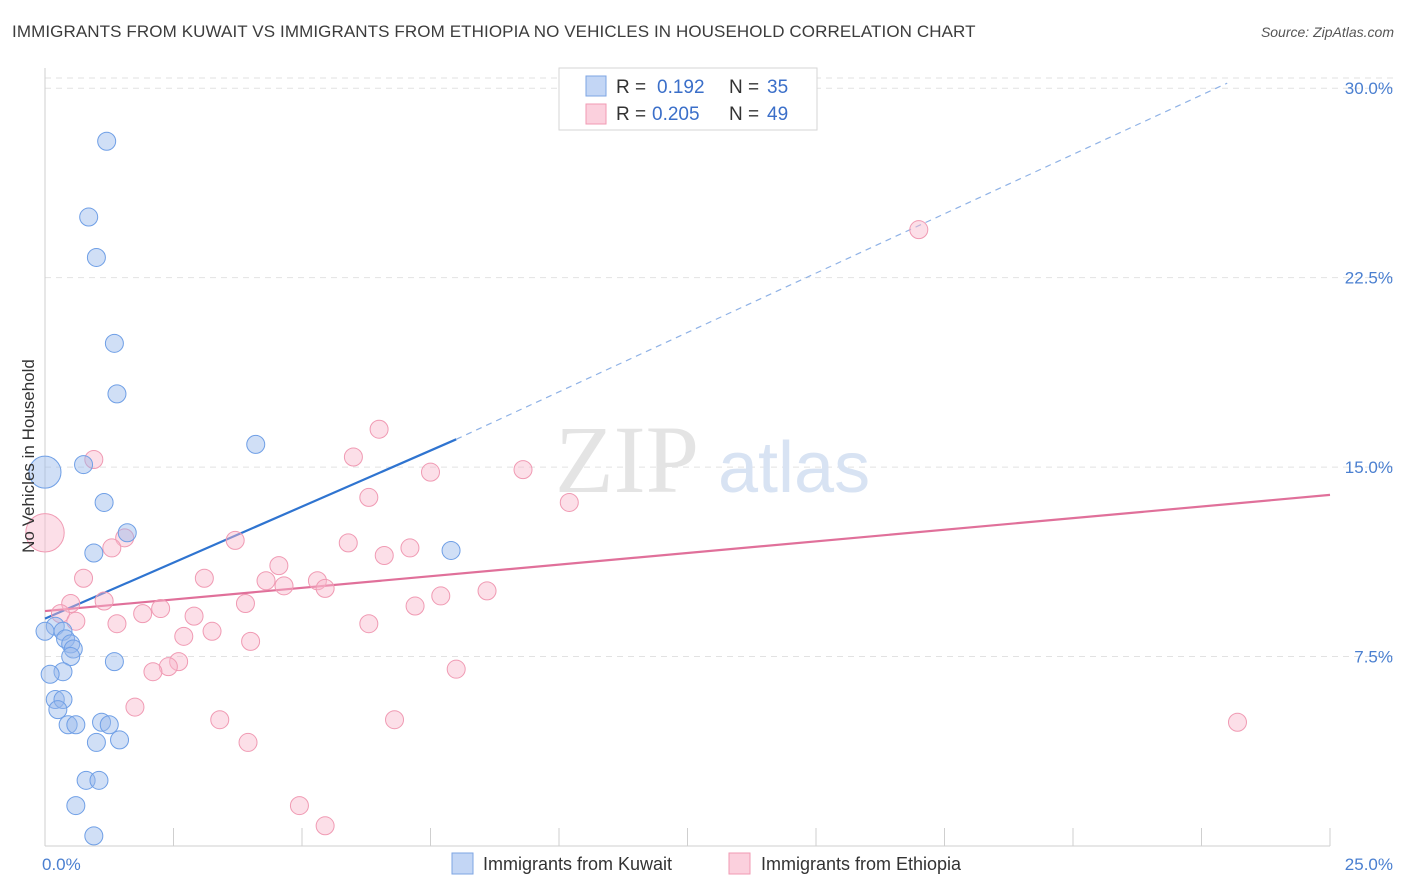 This screenshot has height=892, width=1406. Describe the element at coordinates (631, 114) in the screenshot. I see `legend-r-label-ethiopia: R =` at that location.